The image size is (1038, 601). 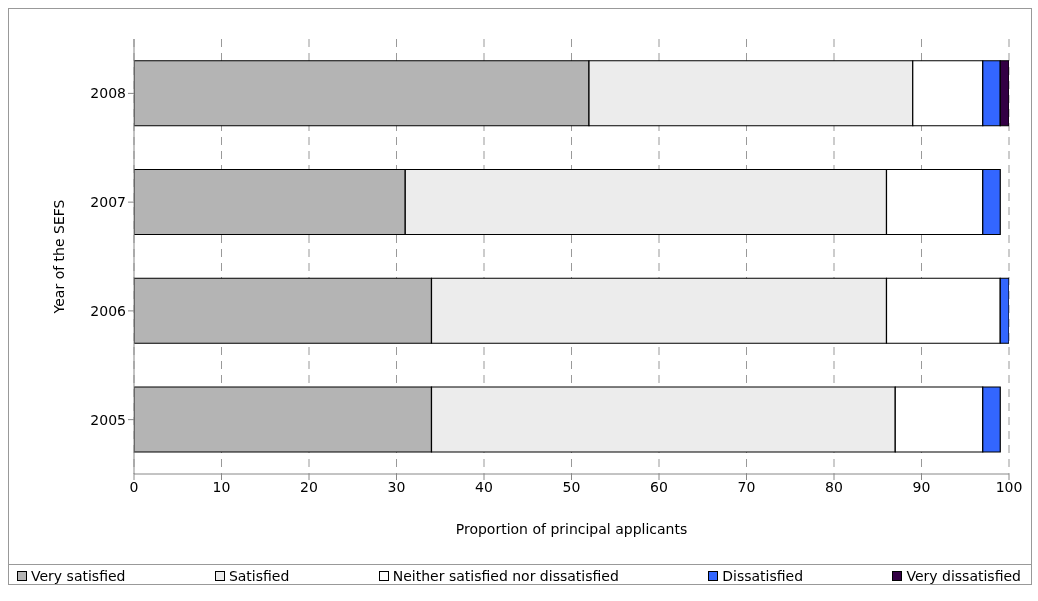 What do you see at coordinates (659, 486) in the screenshot?
I see `x-tick-label: 60` at bounding box center [659, 486].